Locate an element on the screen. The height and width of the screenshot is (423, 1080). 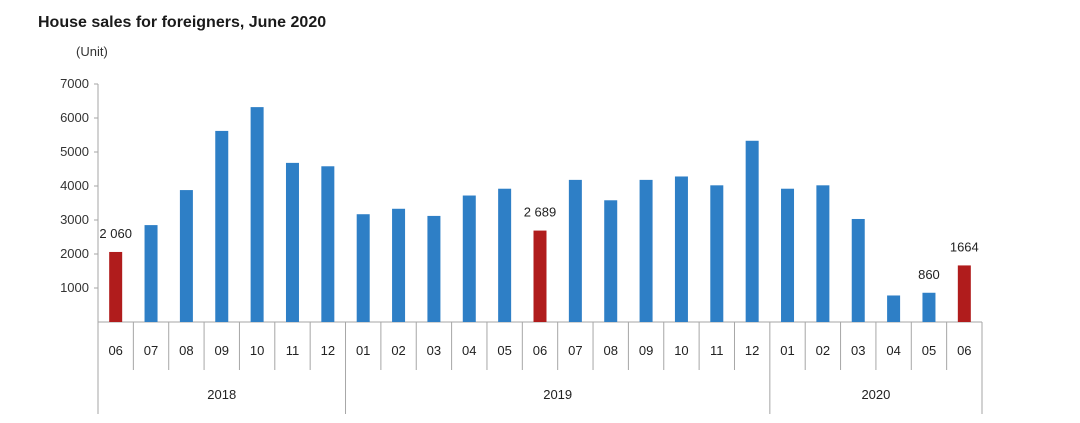
chart-title: House sales for foreigners, June 2020 is located at coordinates (182, 22).